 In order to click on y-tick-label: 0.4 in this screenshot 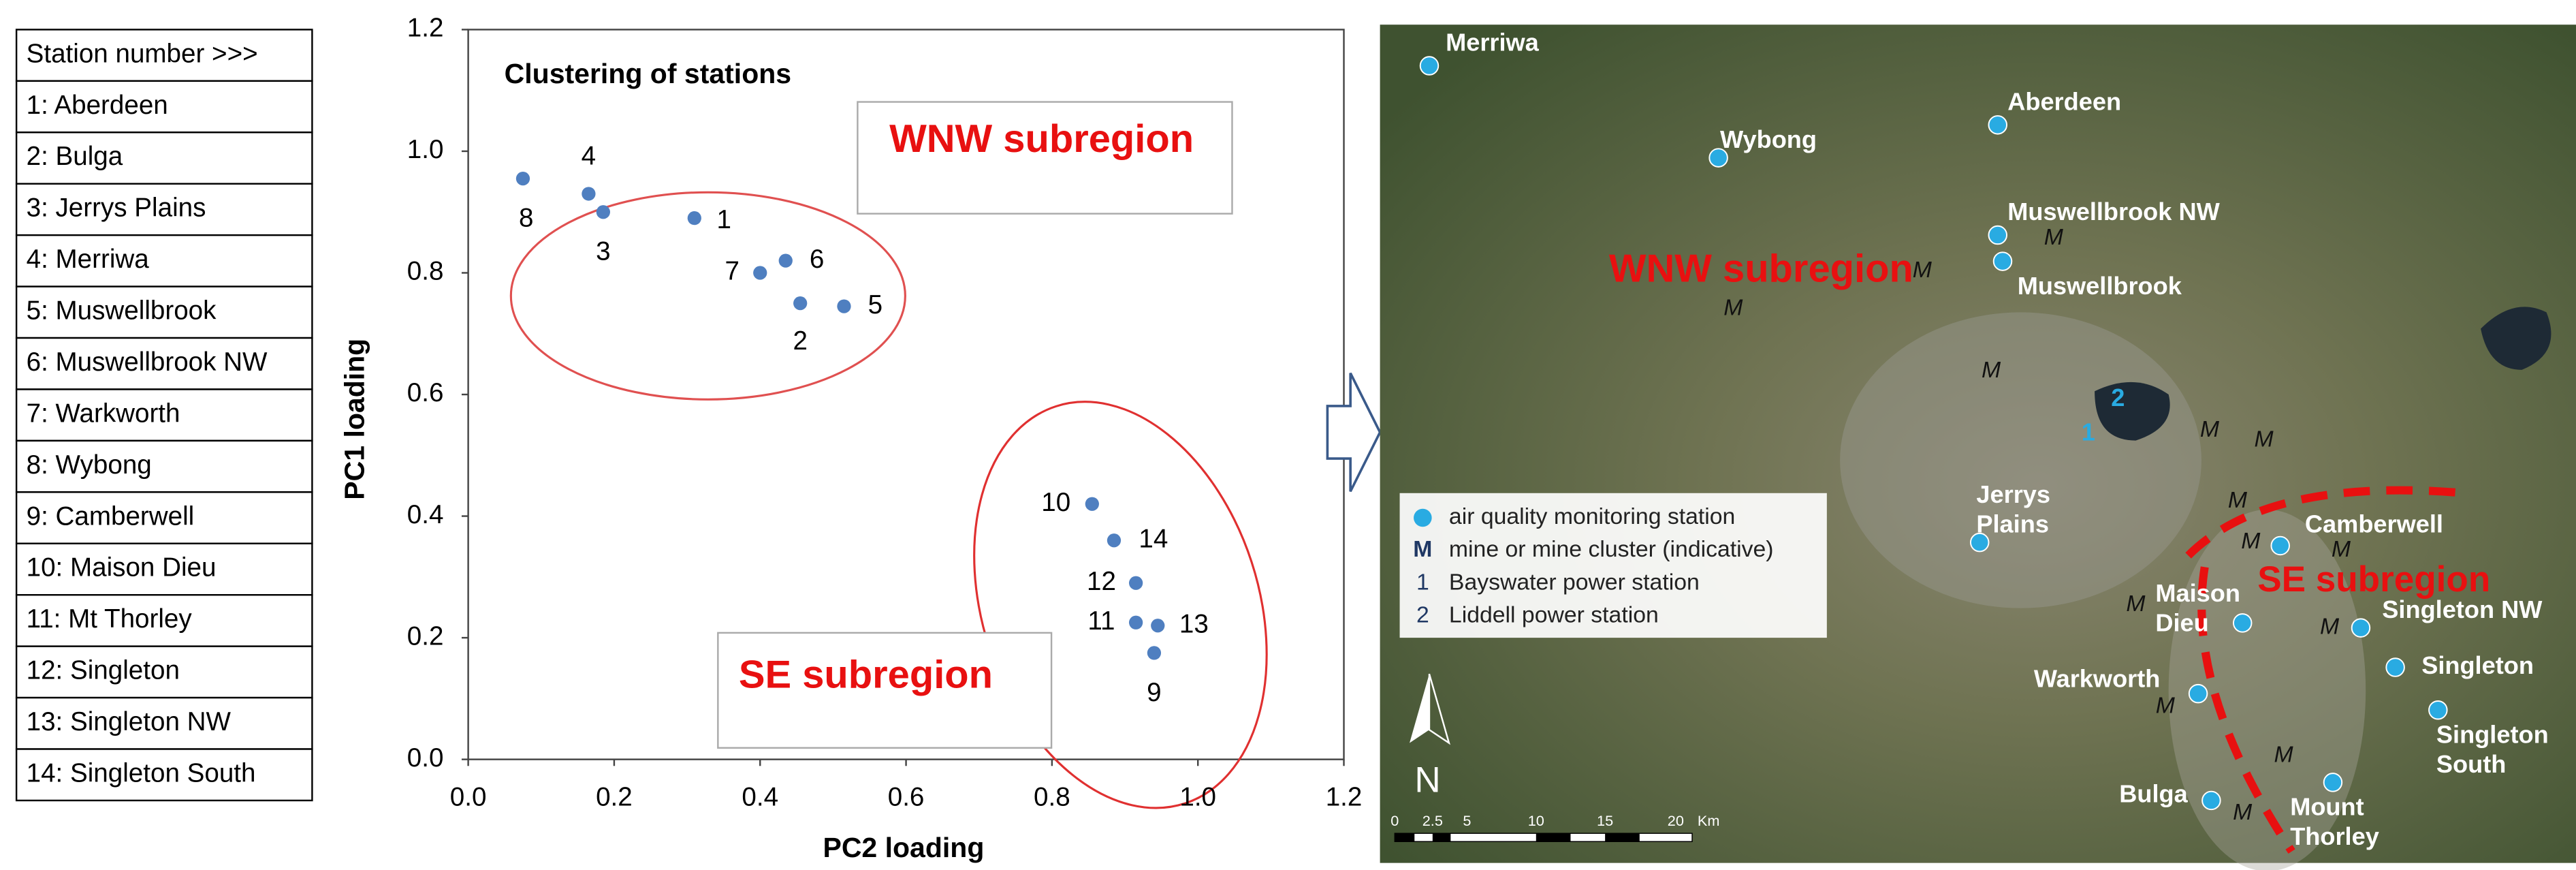, I will do `click(425, 514)`.